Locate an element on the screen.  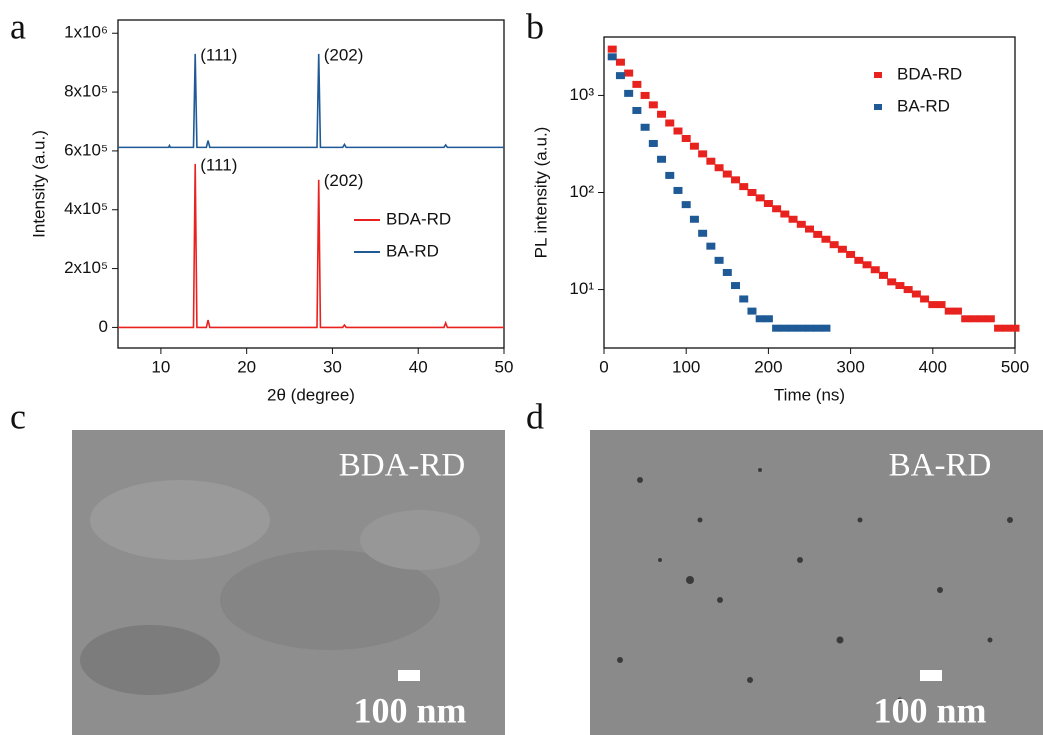
x-tick-label: 50 is located at coordinates (504, 366).